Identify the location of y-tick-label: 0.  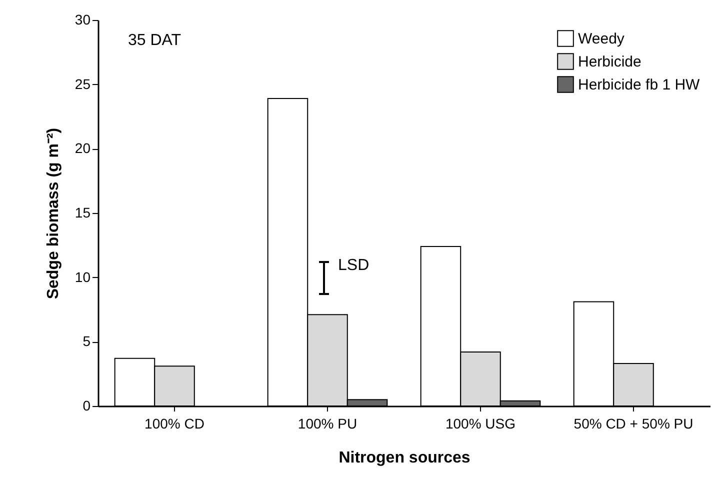
(86, 406).